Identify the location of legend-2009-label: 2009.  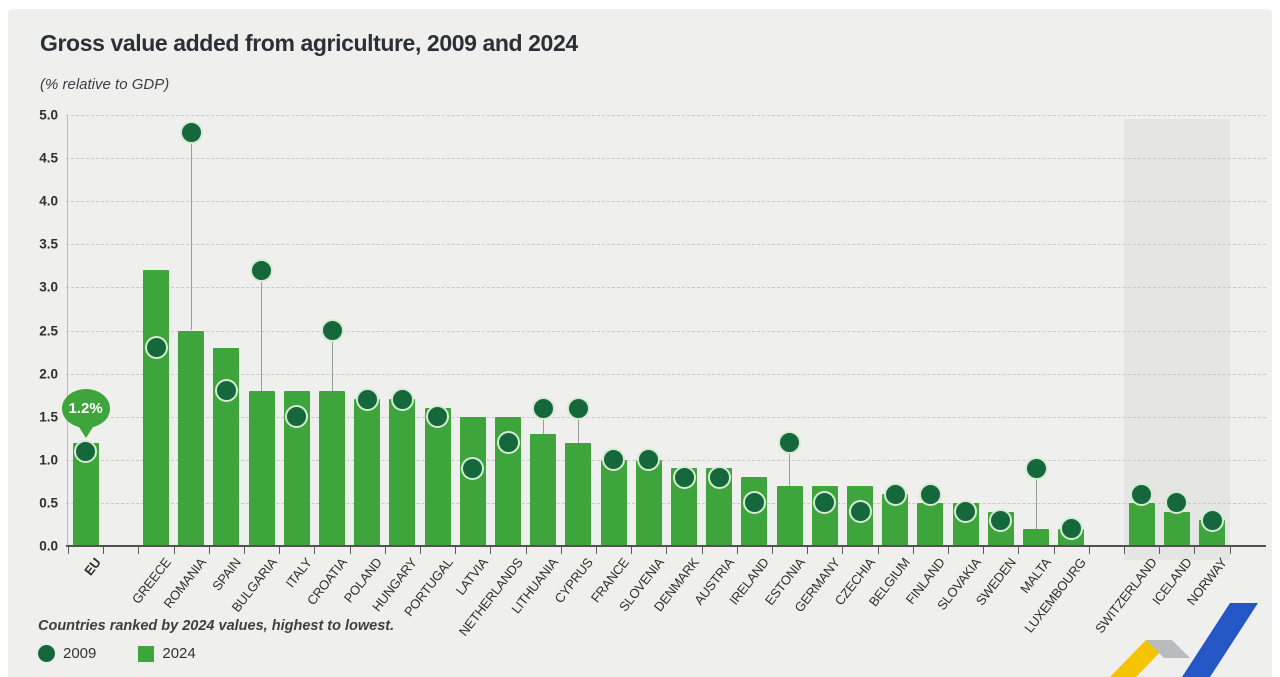
(80, 653).